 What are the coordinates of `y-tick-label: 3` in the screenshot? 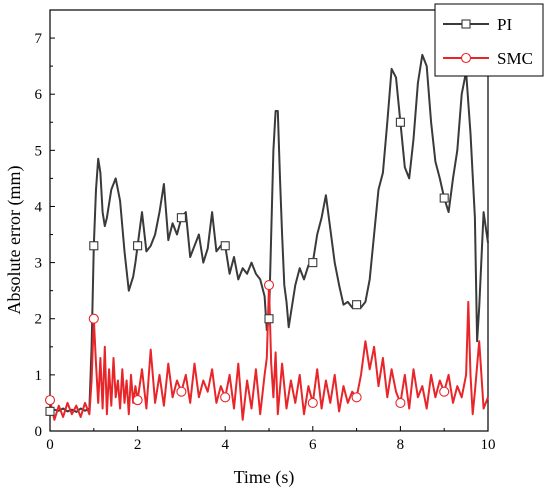 It's located at (39, 264).